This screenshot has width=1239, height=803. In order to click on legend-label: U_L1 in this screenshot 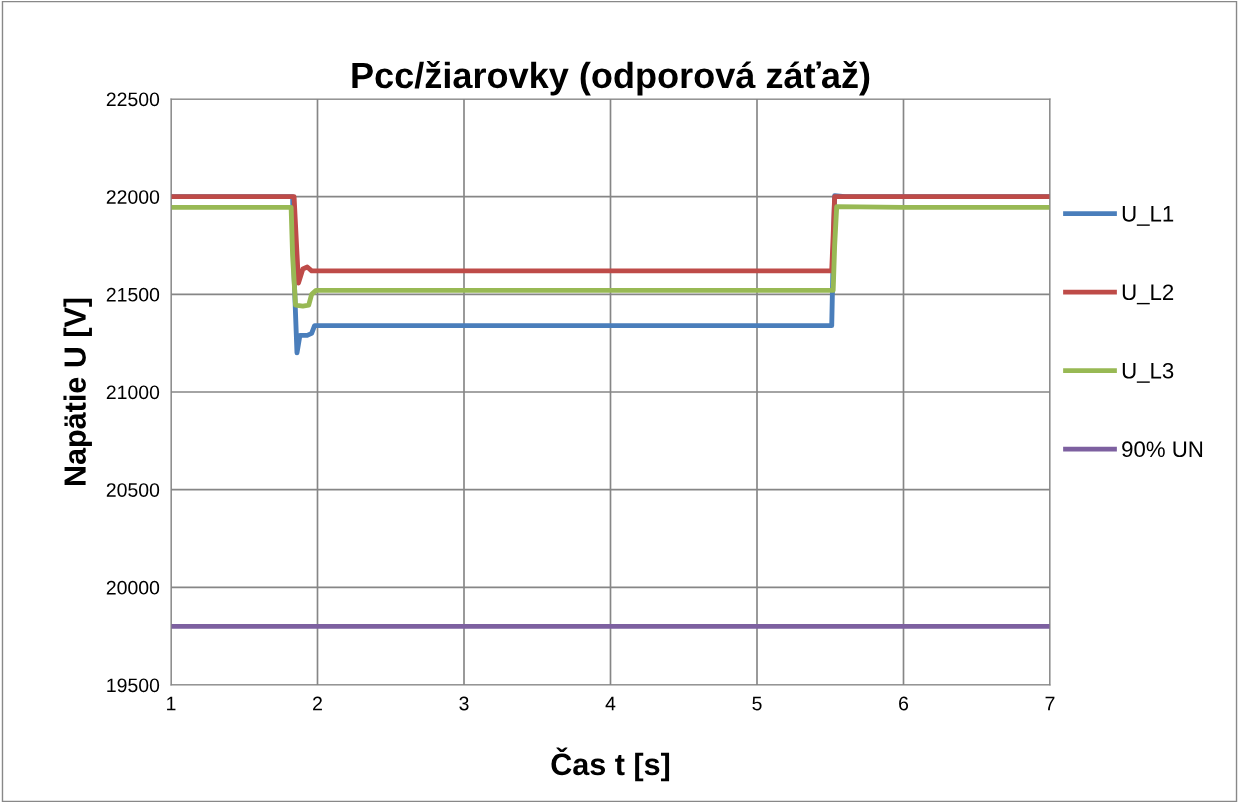, I will do `click(1148, 216)`.